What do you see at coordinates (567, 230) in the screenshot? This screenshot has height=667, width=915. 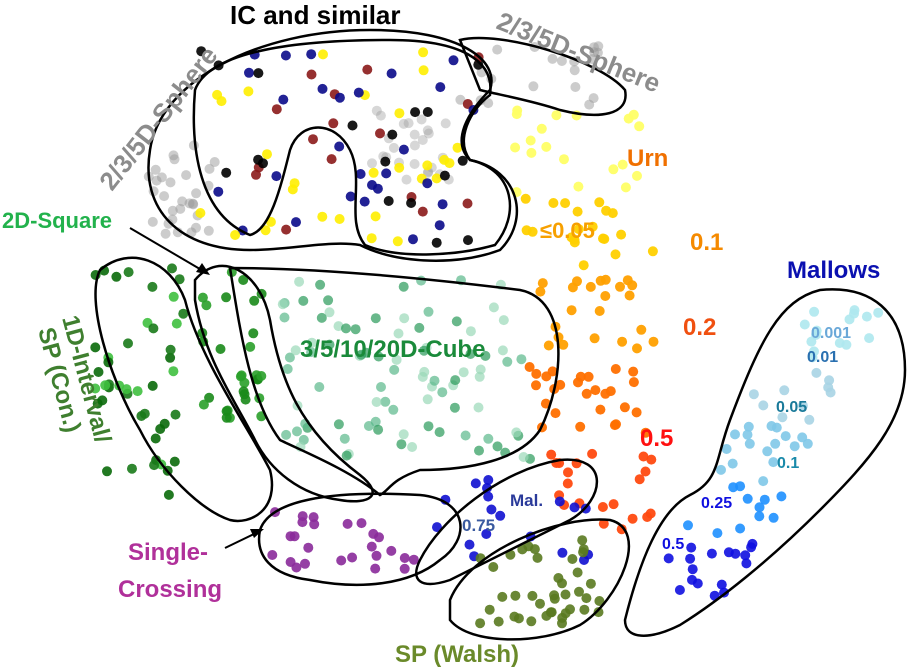 I see `label-urn-005: ≤0.05` at bounding box center [567, 230].